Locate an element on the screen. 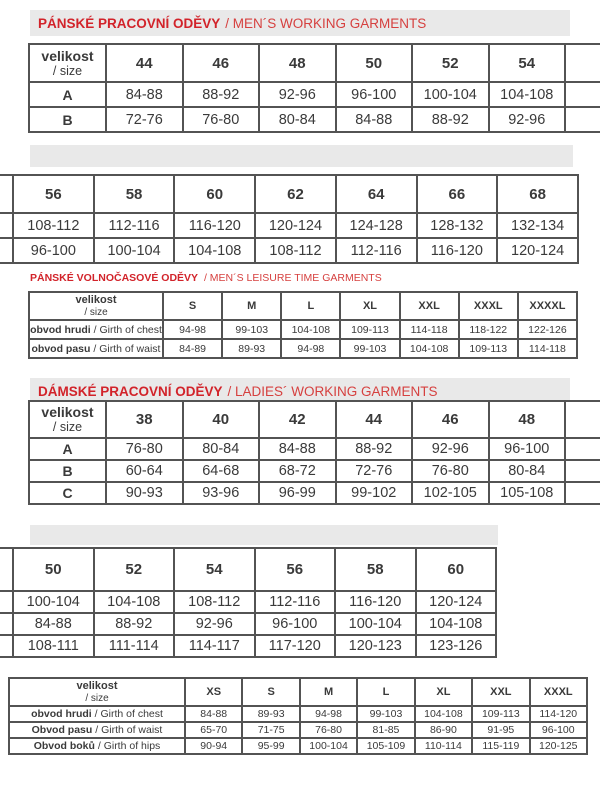 This screenshot has height=800, width=600. table-header-row: 50 52 54 56 58 60 is located at coordinates (248, 569).